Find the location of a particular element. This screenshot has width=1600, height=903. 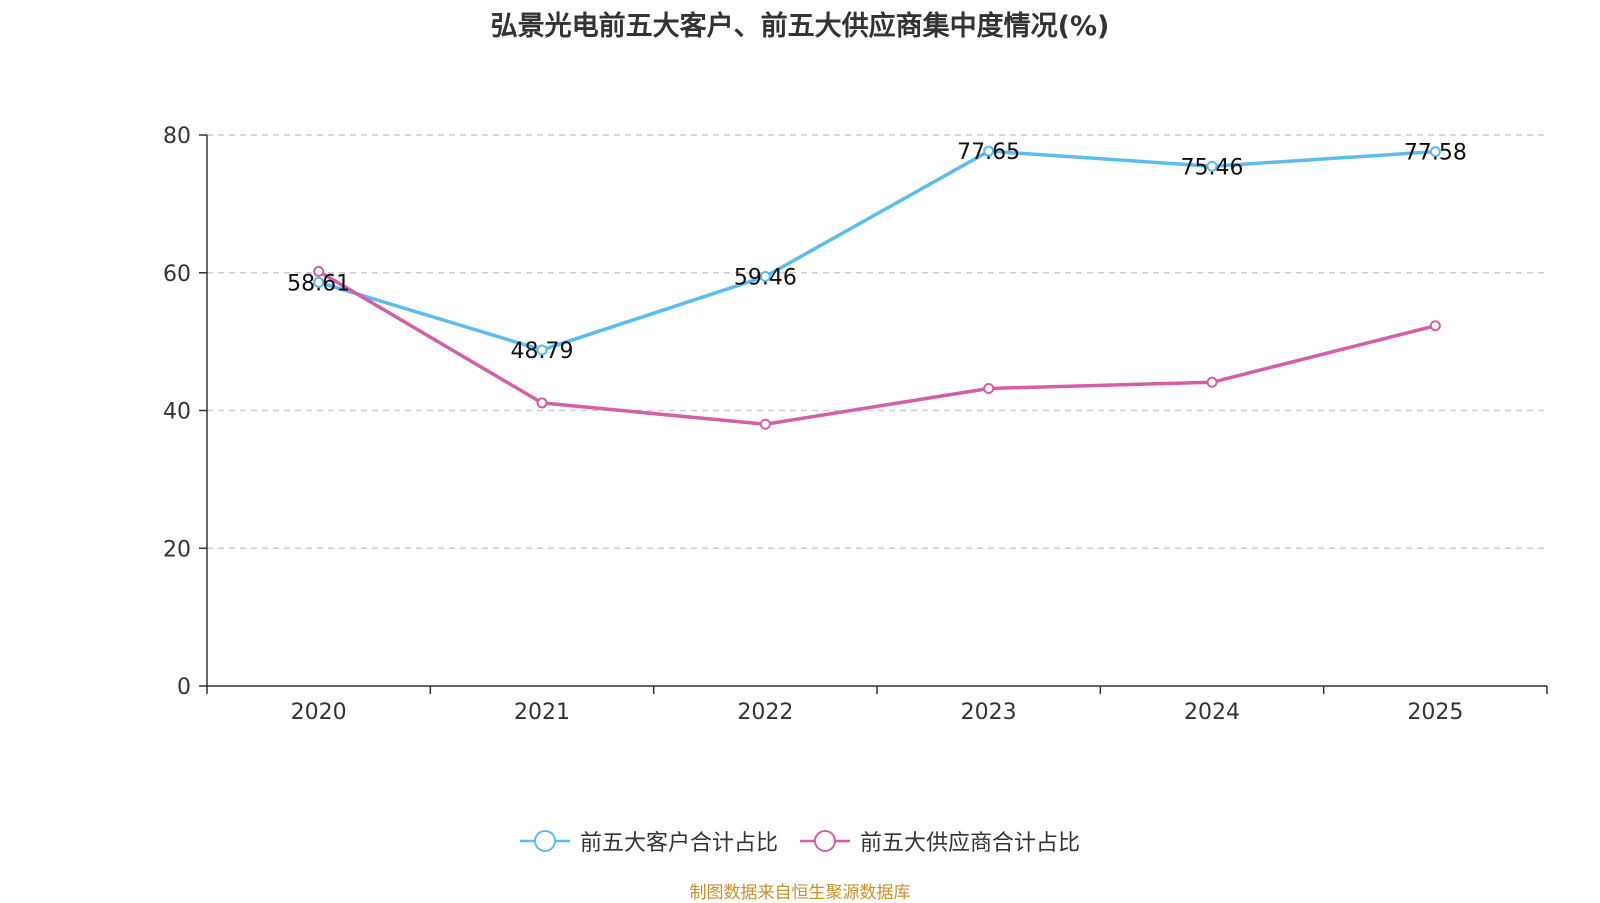

data-label: 77.65 is located at coordinates (988, 152).